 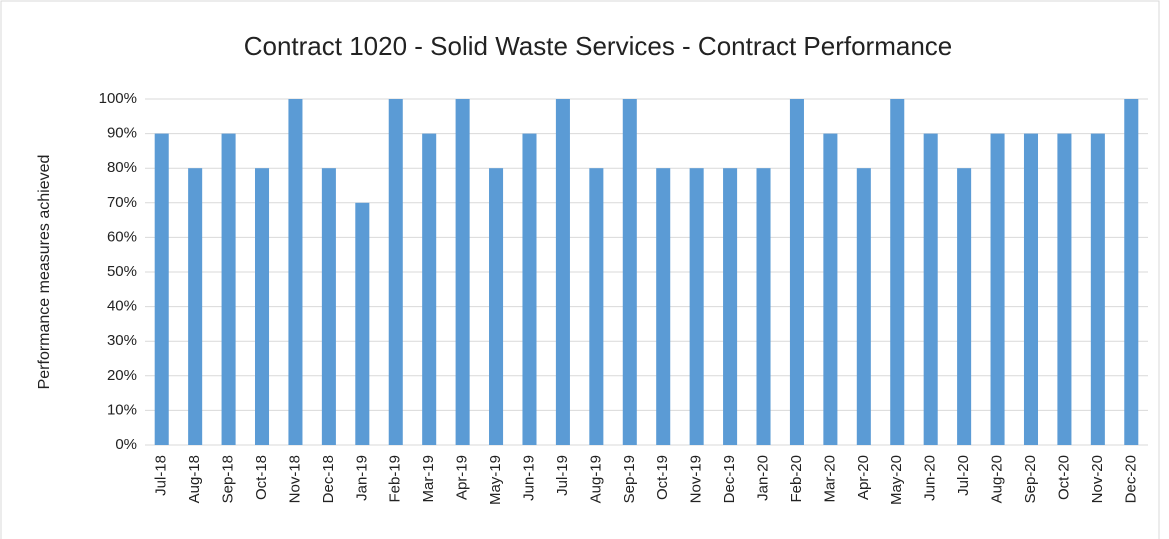 What do you see at coordinates (122, 340) in the screenshot?
I see `y-tick-label: 30%` at bounding box center [122, 340].